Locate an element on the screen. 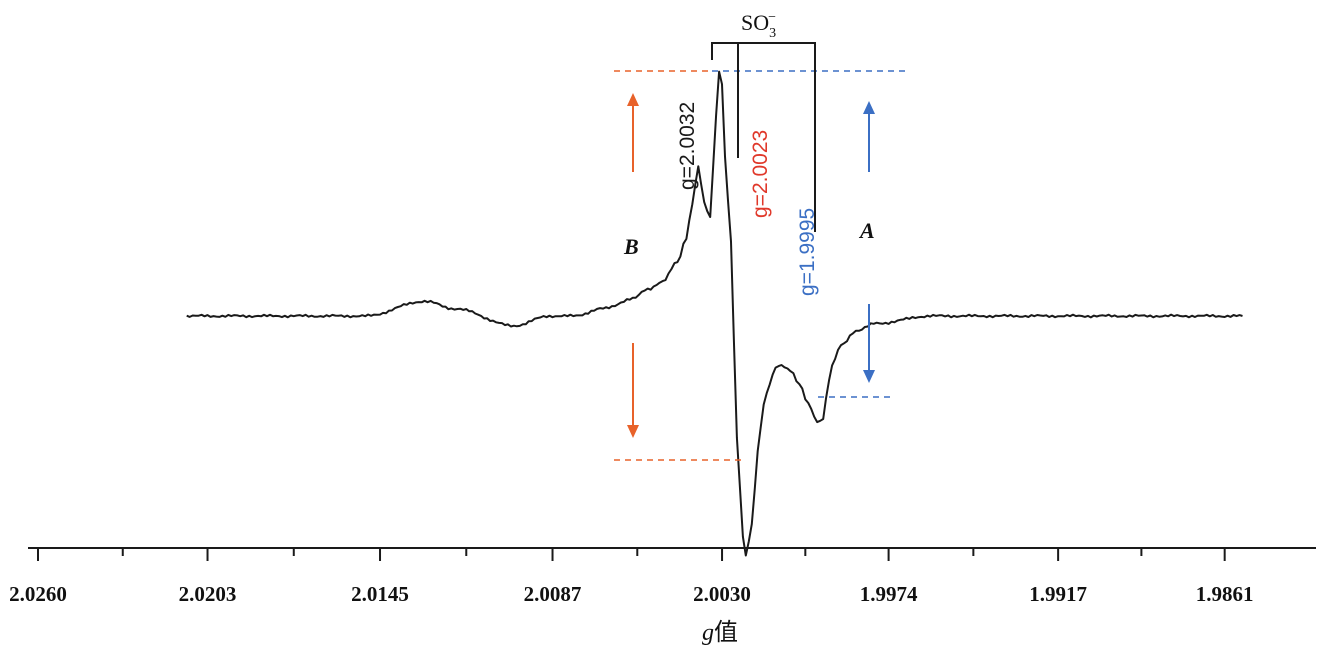 The height and width of the screenshot is (648, 1324). x-tick-label: 1.9974 is located at coordinates (889, 594).